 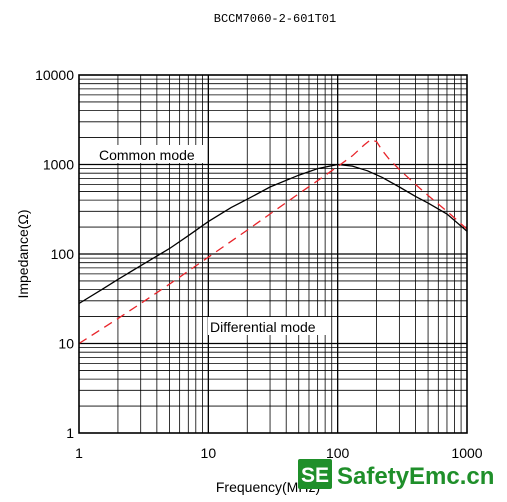 What do you see at coordinates (466, 453) in the screenshot?
I see `x-tick-label: 1000` at bounding box center [466, 453].